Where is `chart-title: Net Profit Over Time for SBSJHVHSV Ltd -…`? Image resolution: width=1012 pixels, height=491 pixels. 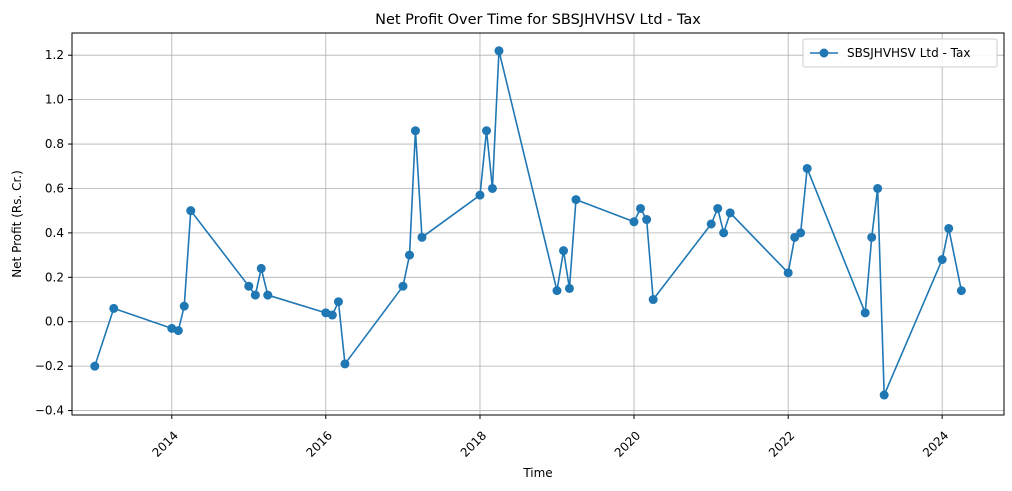 chart-title: Net Profit Over Time for SBSJHVHSV Ltd -… is located at coordinates (538, 20).